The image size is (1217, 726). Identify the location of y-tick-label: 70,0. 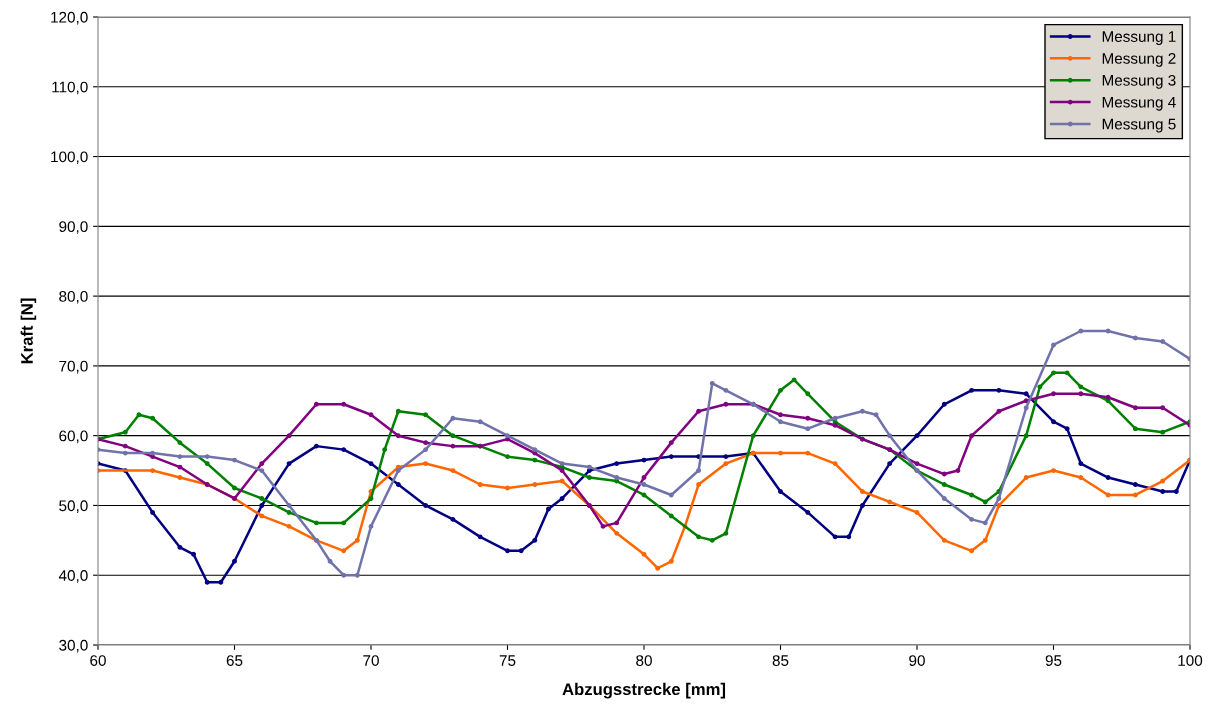
(73, 367).